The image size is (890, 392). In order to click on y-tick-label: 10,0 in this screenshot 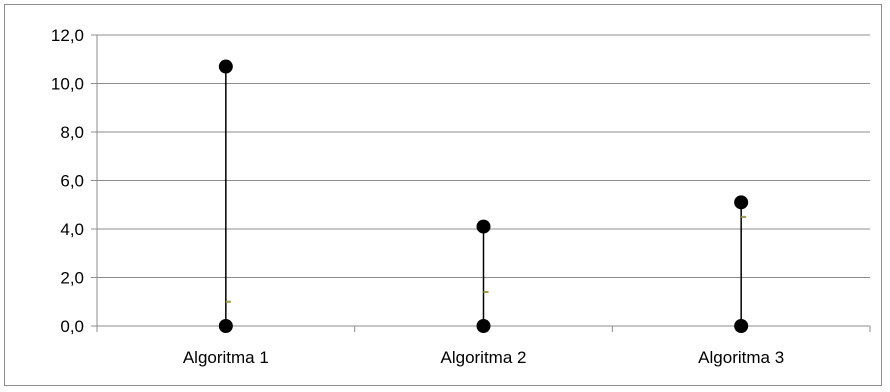, I will do `click(67, 84)`.